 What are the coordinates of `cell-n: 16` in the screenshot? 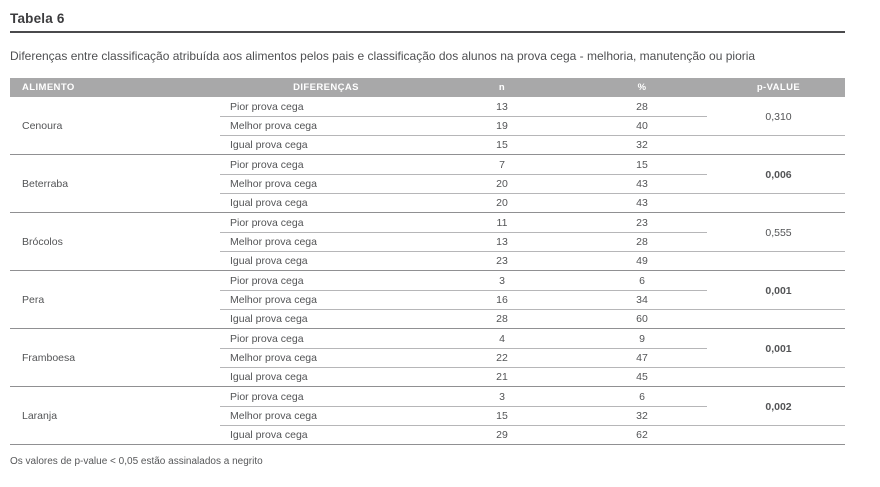 It's located at (502, 299).